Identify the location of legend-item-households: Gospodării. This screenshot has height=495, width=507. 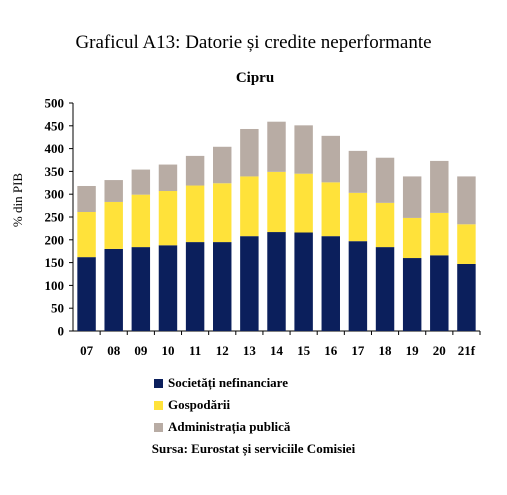
(222, 405).